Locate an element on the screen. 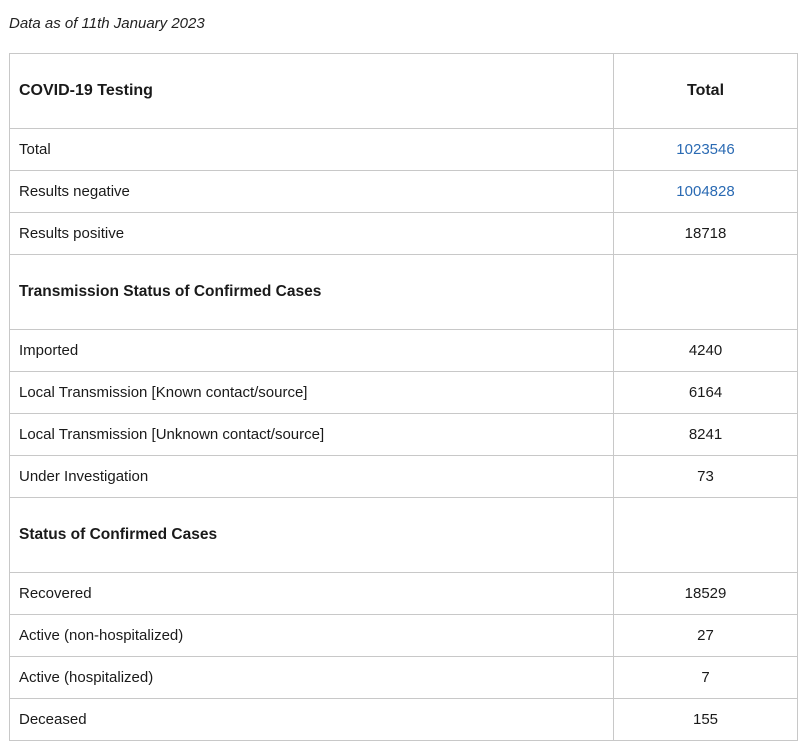  row-value: 73 is located at coordinates (705, 476).